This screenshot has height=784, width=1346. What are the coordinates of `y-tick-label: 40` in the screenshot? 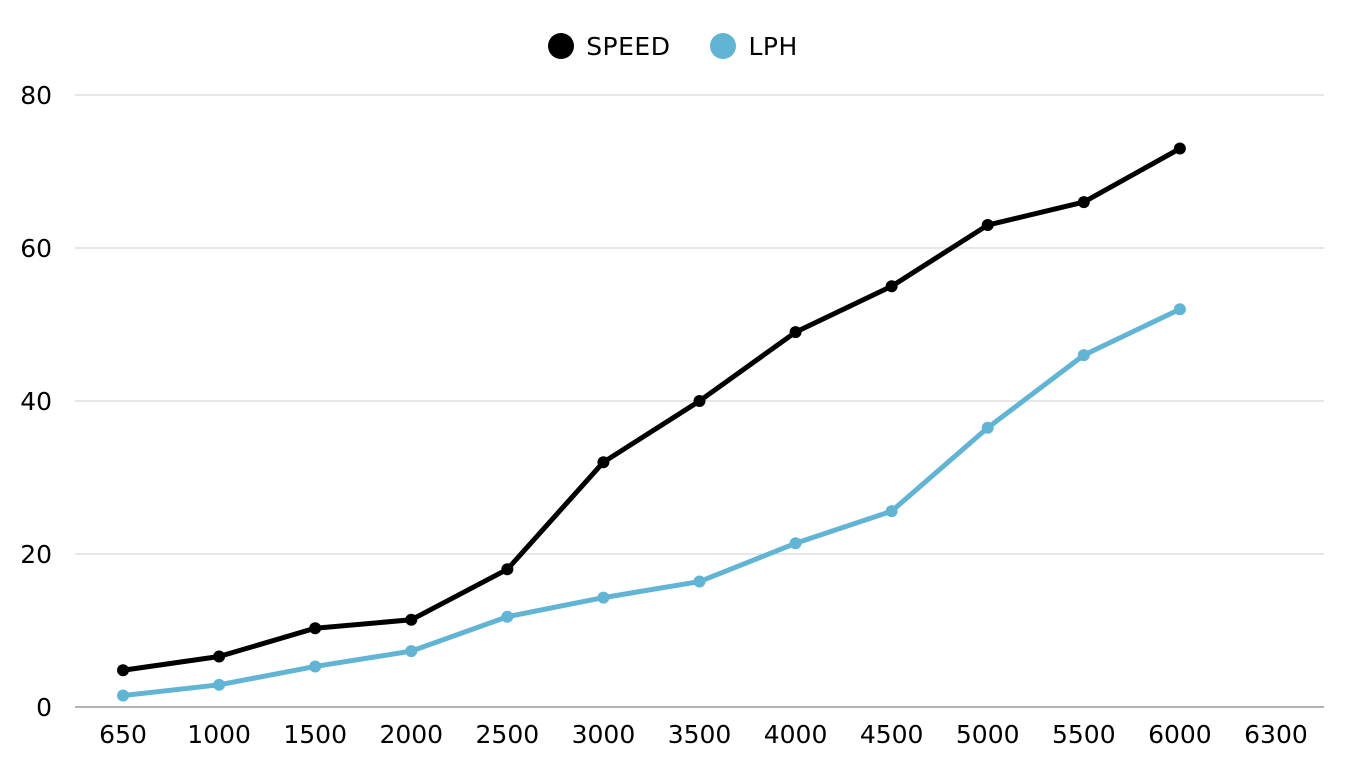 It's located at (36, 401).